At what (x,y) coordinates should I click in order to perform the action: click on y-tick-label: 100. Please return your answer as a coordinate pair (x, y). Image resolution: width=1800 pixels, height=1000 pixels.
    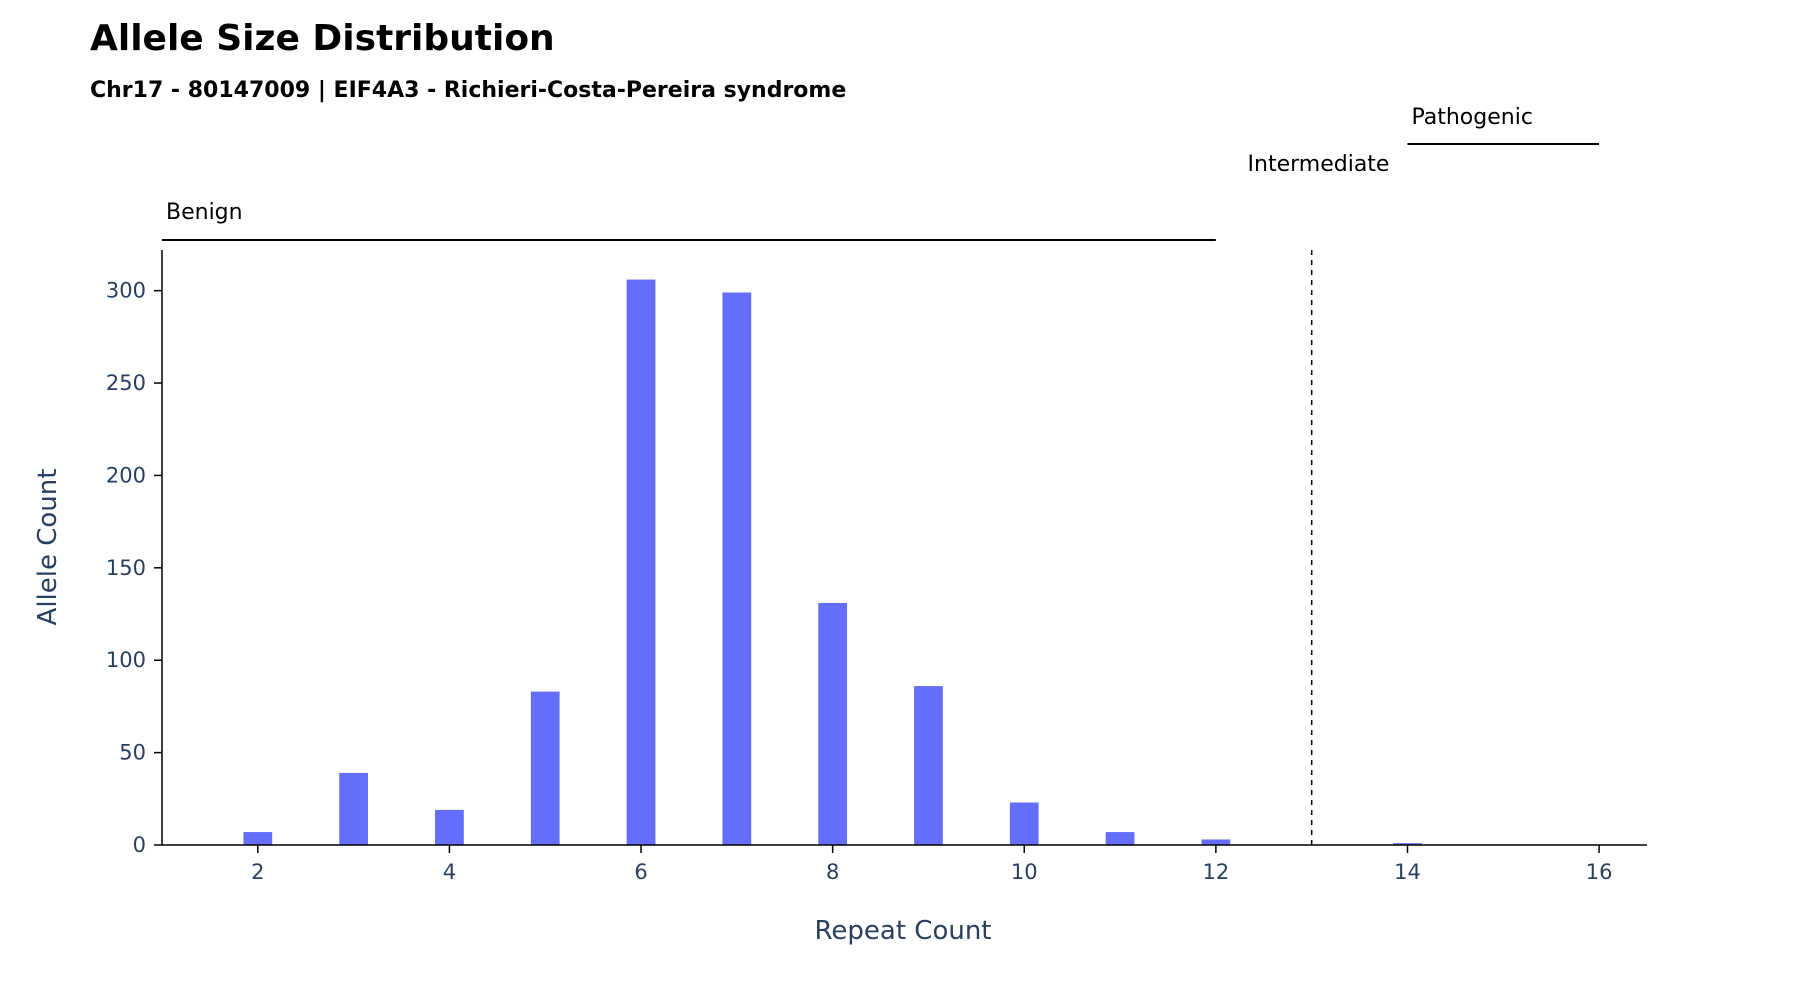
    Looking at the image, I should click on (126, 660).